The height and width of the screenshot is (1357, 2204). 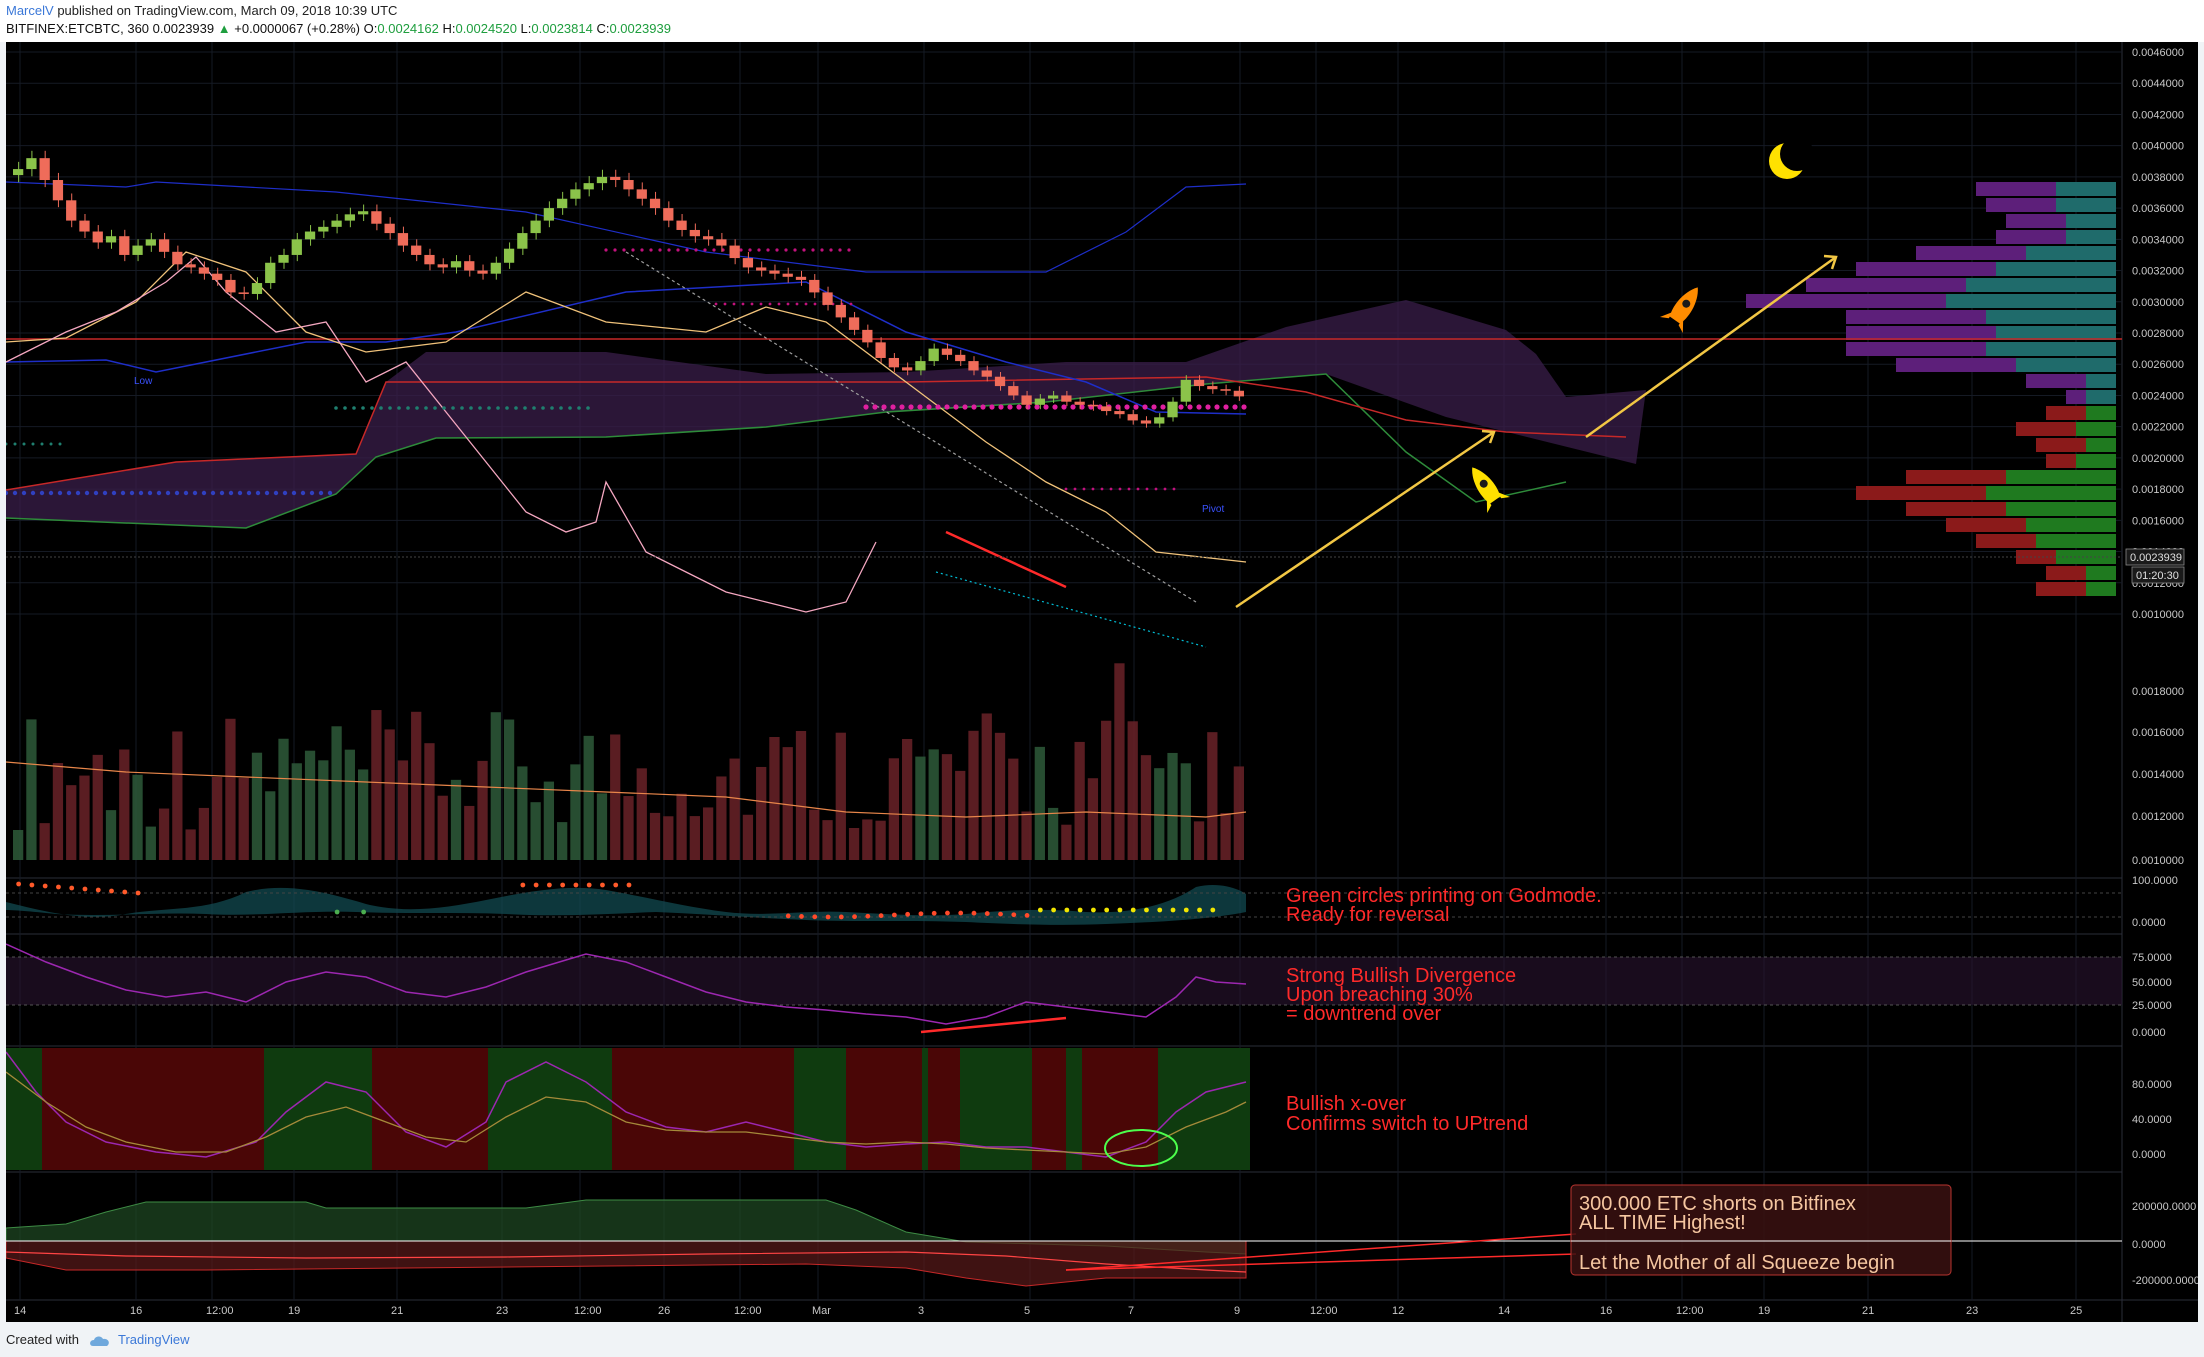 I want to click on volume-profile, so click(x=1931, y=389).